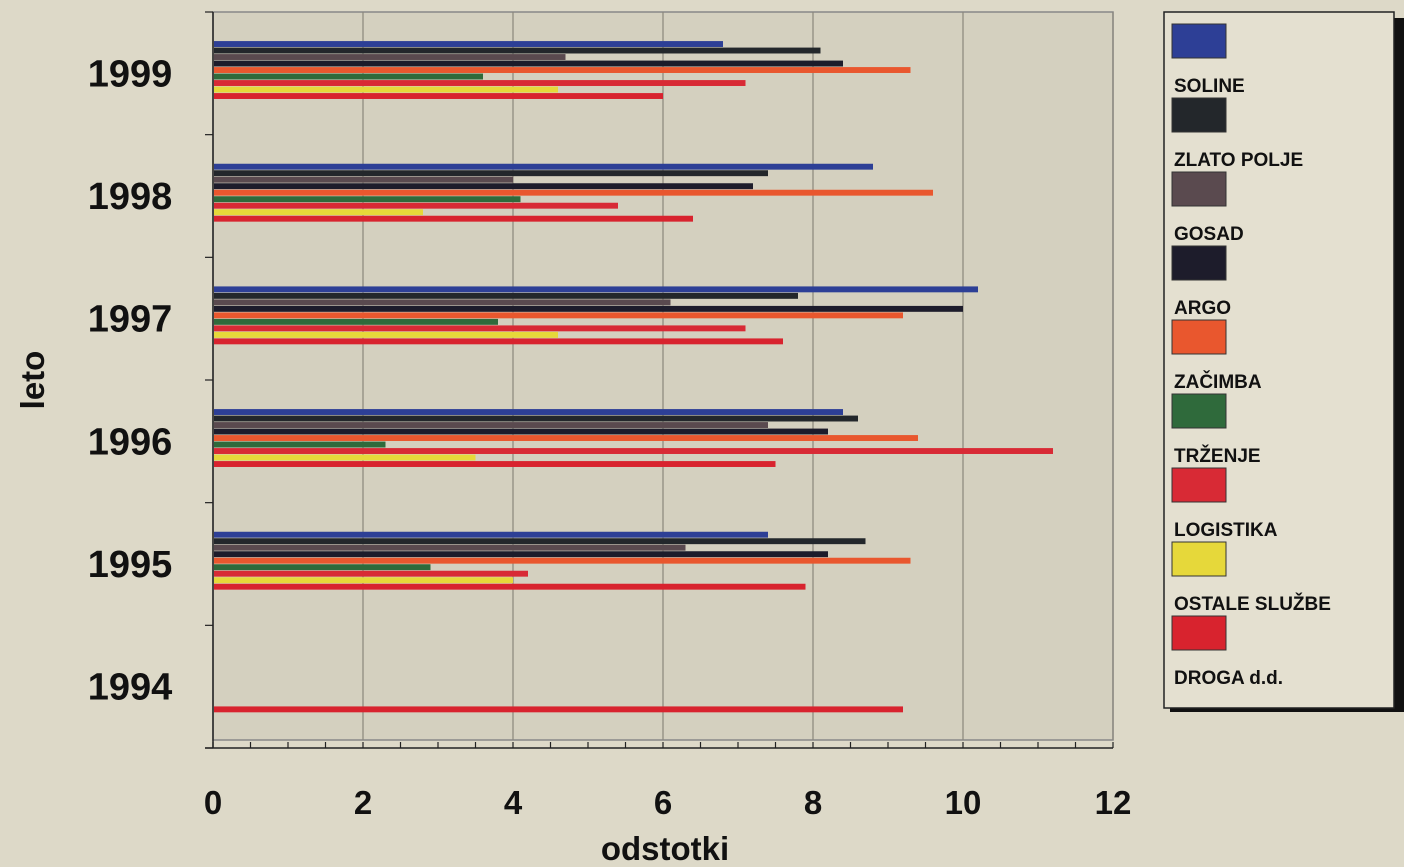 This screenshot has width=1404, height=867. What do you see at coordinates (665, 848) in the screenshot?
I see `x-axis-title: odstotki` at bounding box center [665, 848].